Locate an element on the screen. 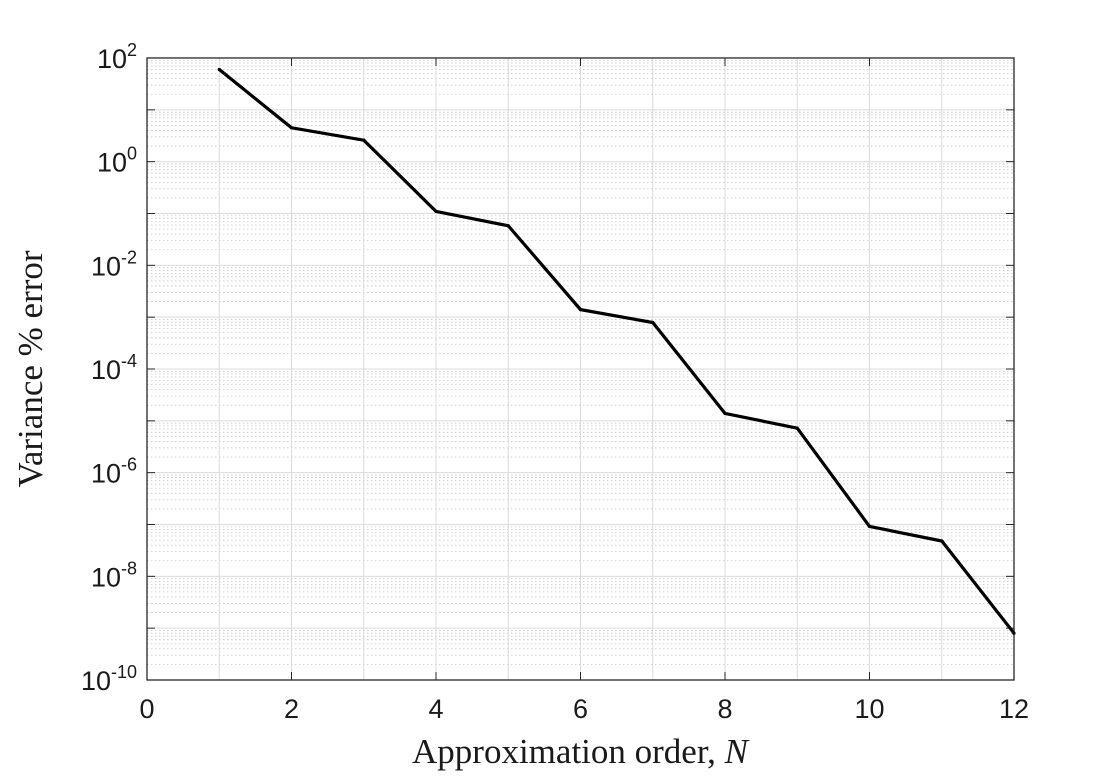  y-tick-label: 10⁰ is located at coordinates (117, 161).